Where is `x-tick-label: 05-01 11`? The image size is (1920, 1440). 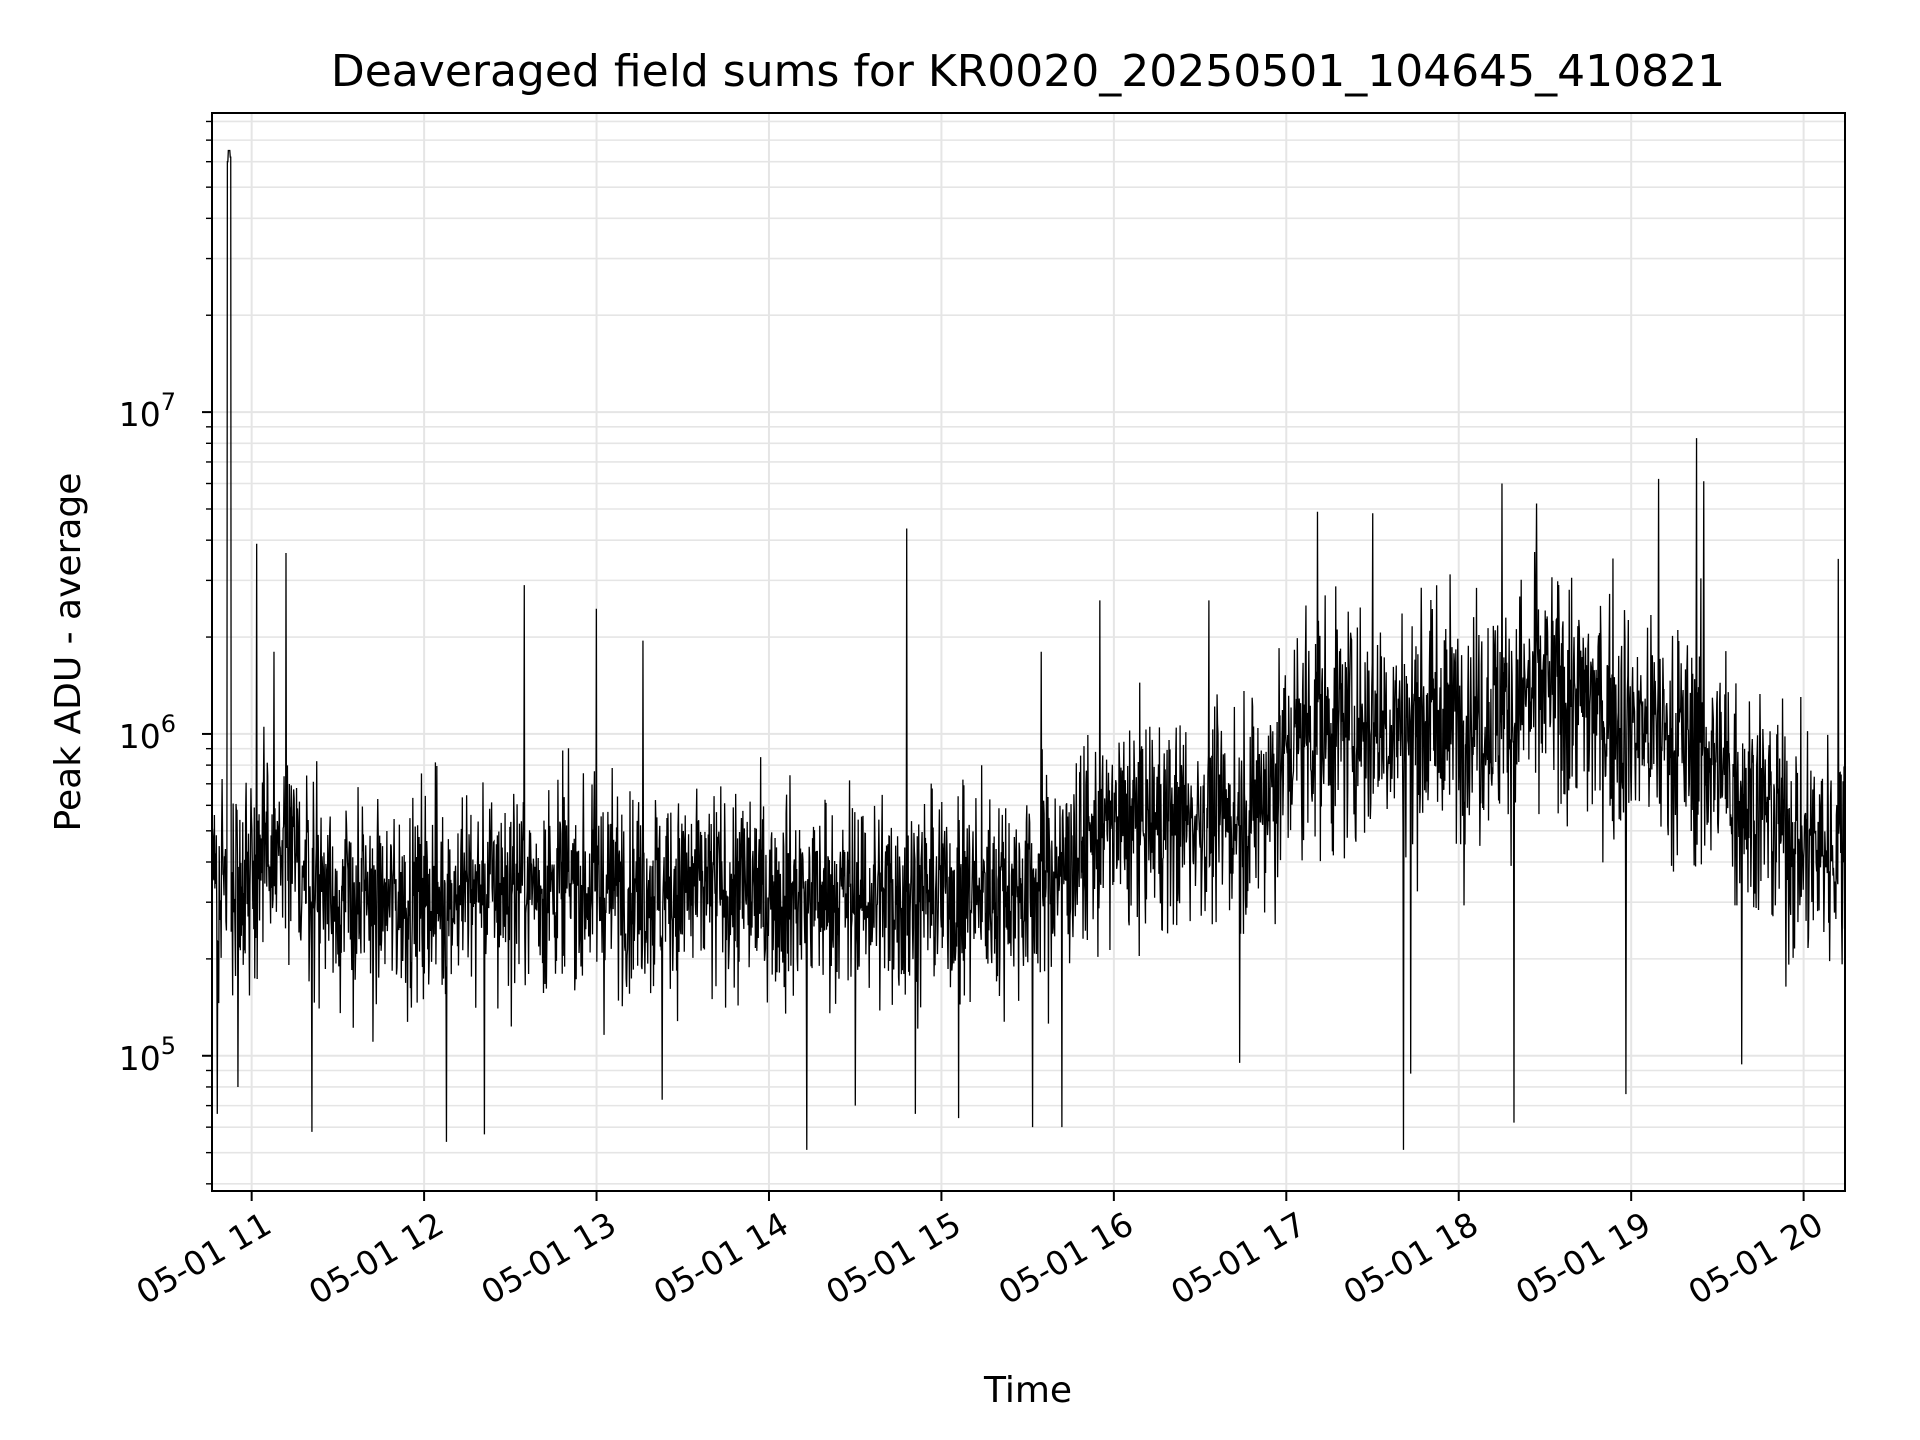
x-tick-label: 05-01 11 is located at coordinates (204, 1258).